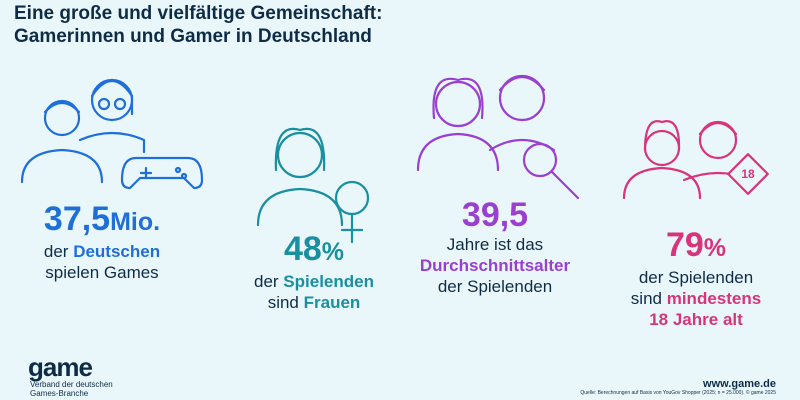 This screenshot has height=400, width=800. I want to click on stat-number: 79, so click(684, 245).